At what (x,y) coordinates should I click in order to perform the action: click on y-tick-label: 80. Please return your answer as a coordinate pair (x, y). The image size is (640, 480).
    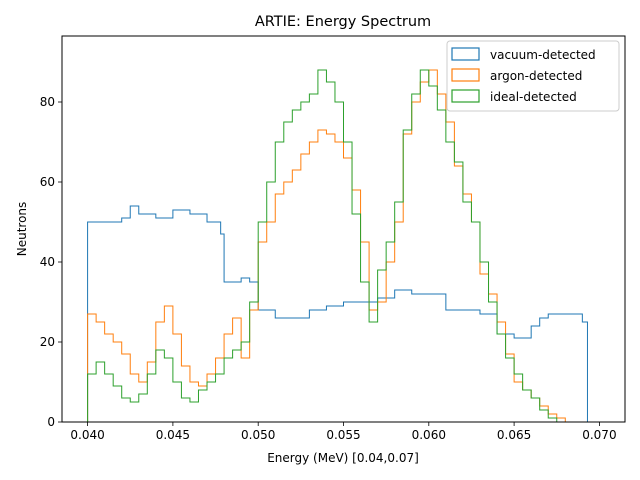
    Looking at the image, I should click on (47, 102).